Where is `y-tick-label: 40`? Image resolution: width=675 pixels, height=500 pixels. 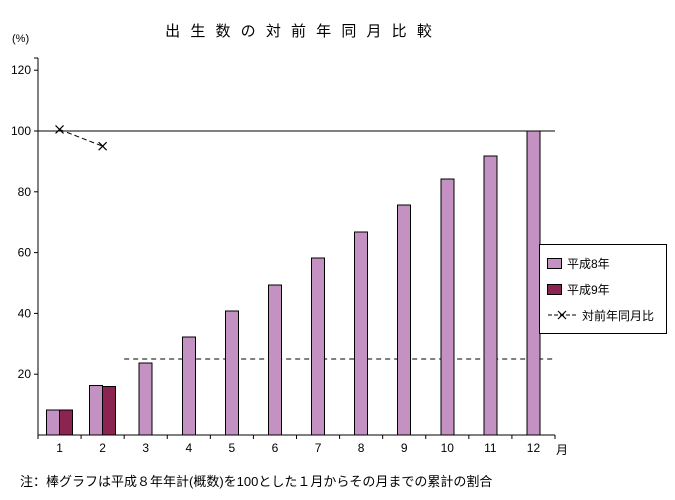 y-tick-label: 40 is located at coordinates (25, 313).